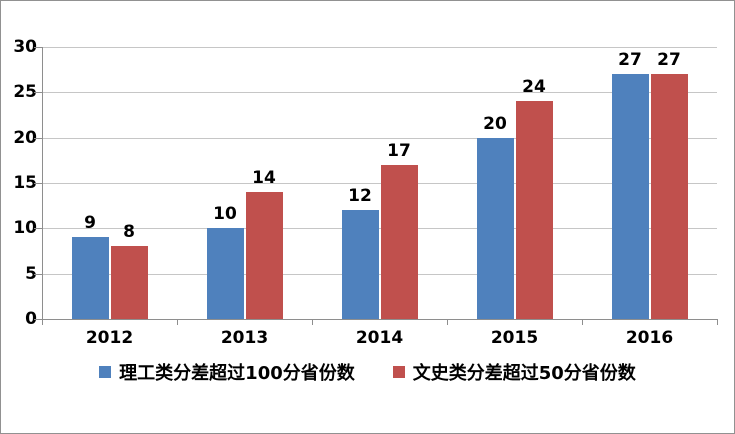 This screenshot has height=434, width=735. I want to click on x-category-label: 2016, so click(649, 338).